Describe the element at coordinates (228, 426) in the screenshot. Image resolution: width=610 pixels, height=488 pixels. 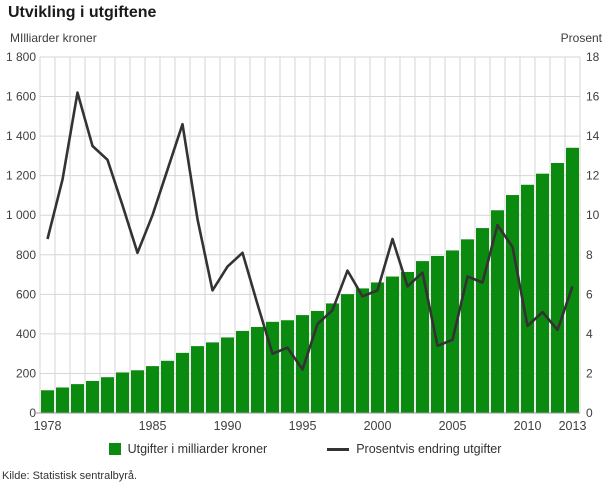
I see `x-tick-label: 1990` at that location.